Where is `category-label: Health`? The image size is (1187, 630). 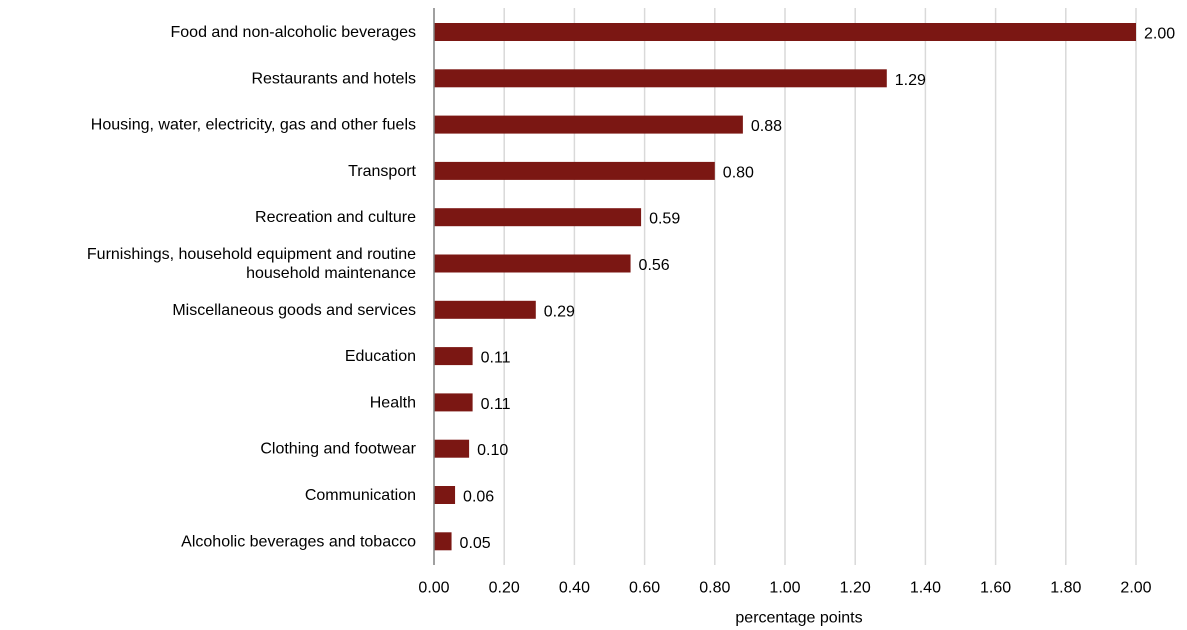
category-label: Health is located at coordinates (393, 402).